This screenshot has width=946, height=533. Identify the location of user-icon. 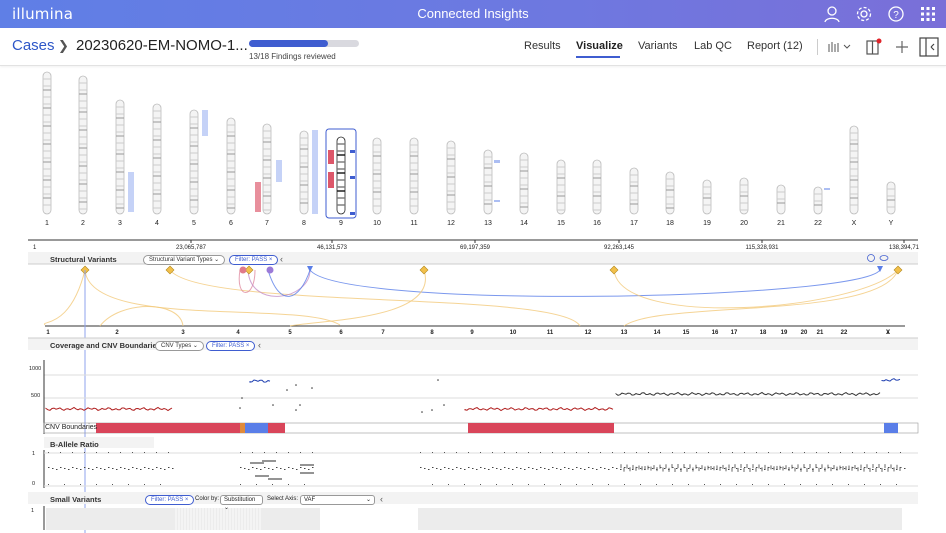
(832, 14).